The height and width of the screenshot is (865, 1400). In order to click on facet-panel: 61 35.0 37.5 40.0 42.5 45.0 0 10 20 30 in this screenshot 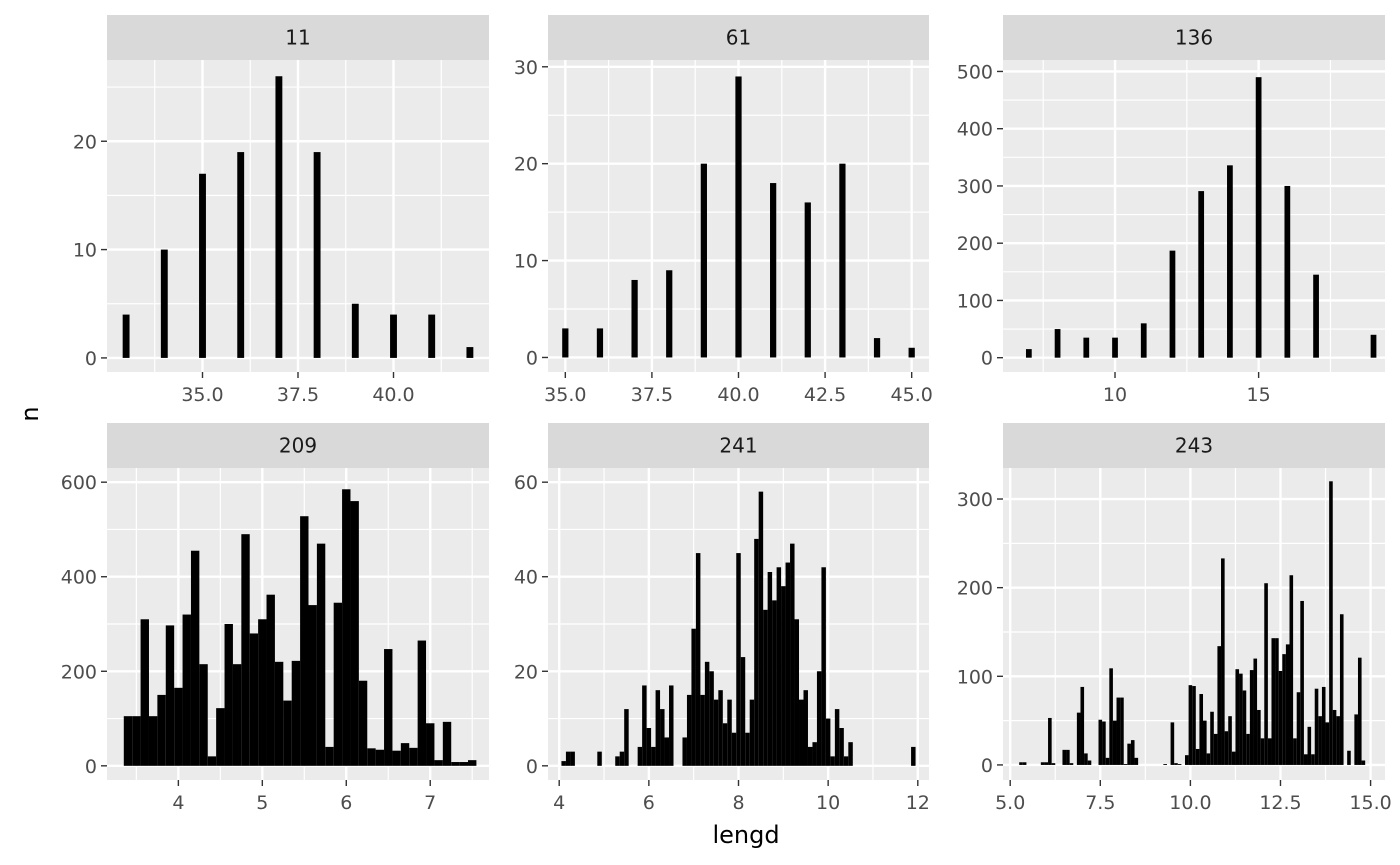, I will do `click(723, 210)`.